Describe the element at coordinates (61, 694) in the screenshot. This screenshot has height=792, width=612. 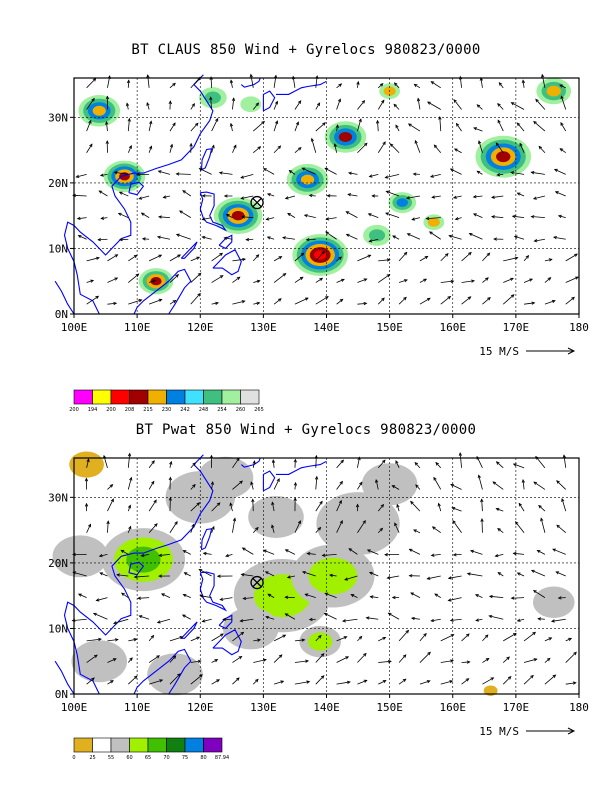
I see `panel2-ytick-0: 0N` at that location.